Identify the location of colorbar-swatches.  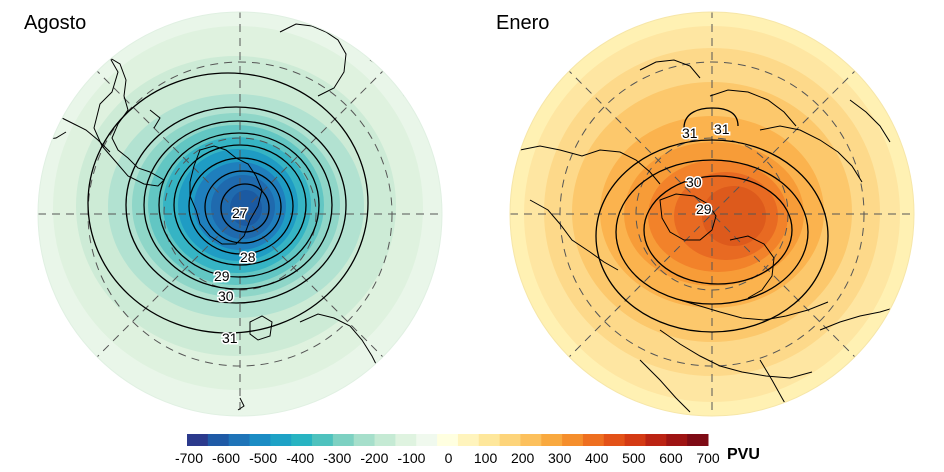
(448, 440).